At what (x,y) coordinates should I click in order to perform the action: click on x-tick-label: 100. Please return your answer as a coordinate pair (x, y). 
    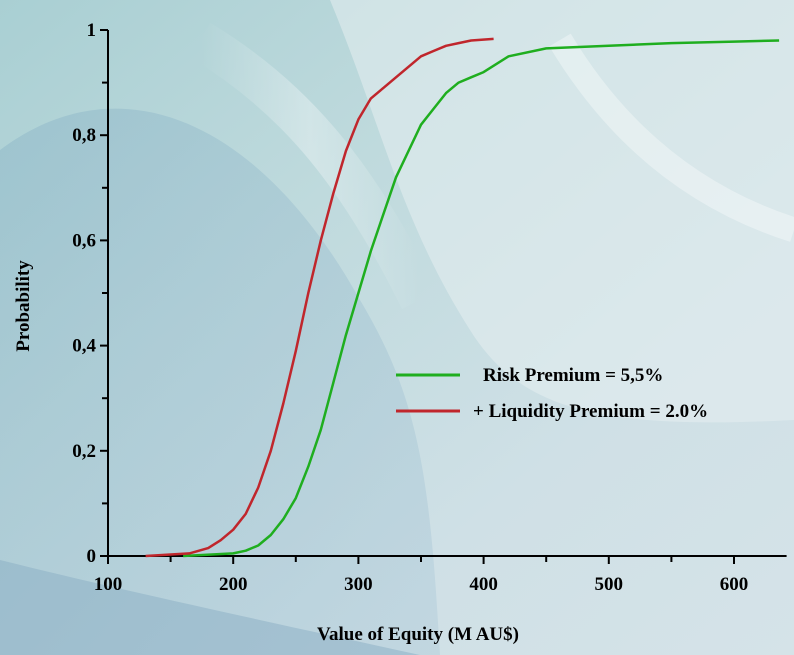
    Looking at the image, I should click on (108, 584).